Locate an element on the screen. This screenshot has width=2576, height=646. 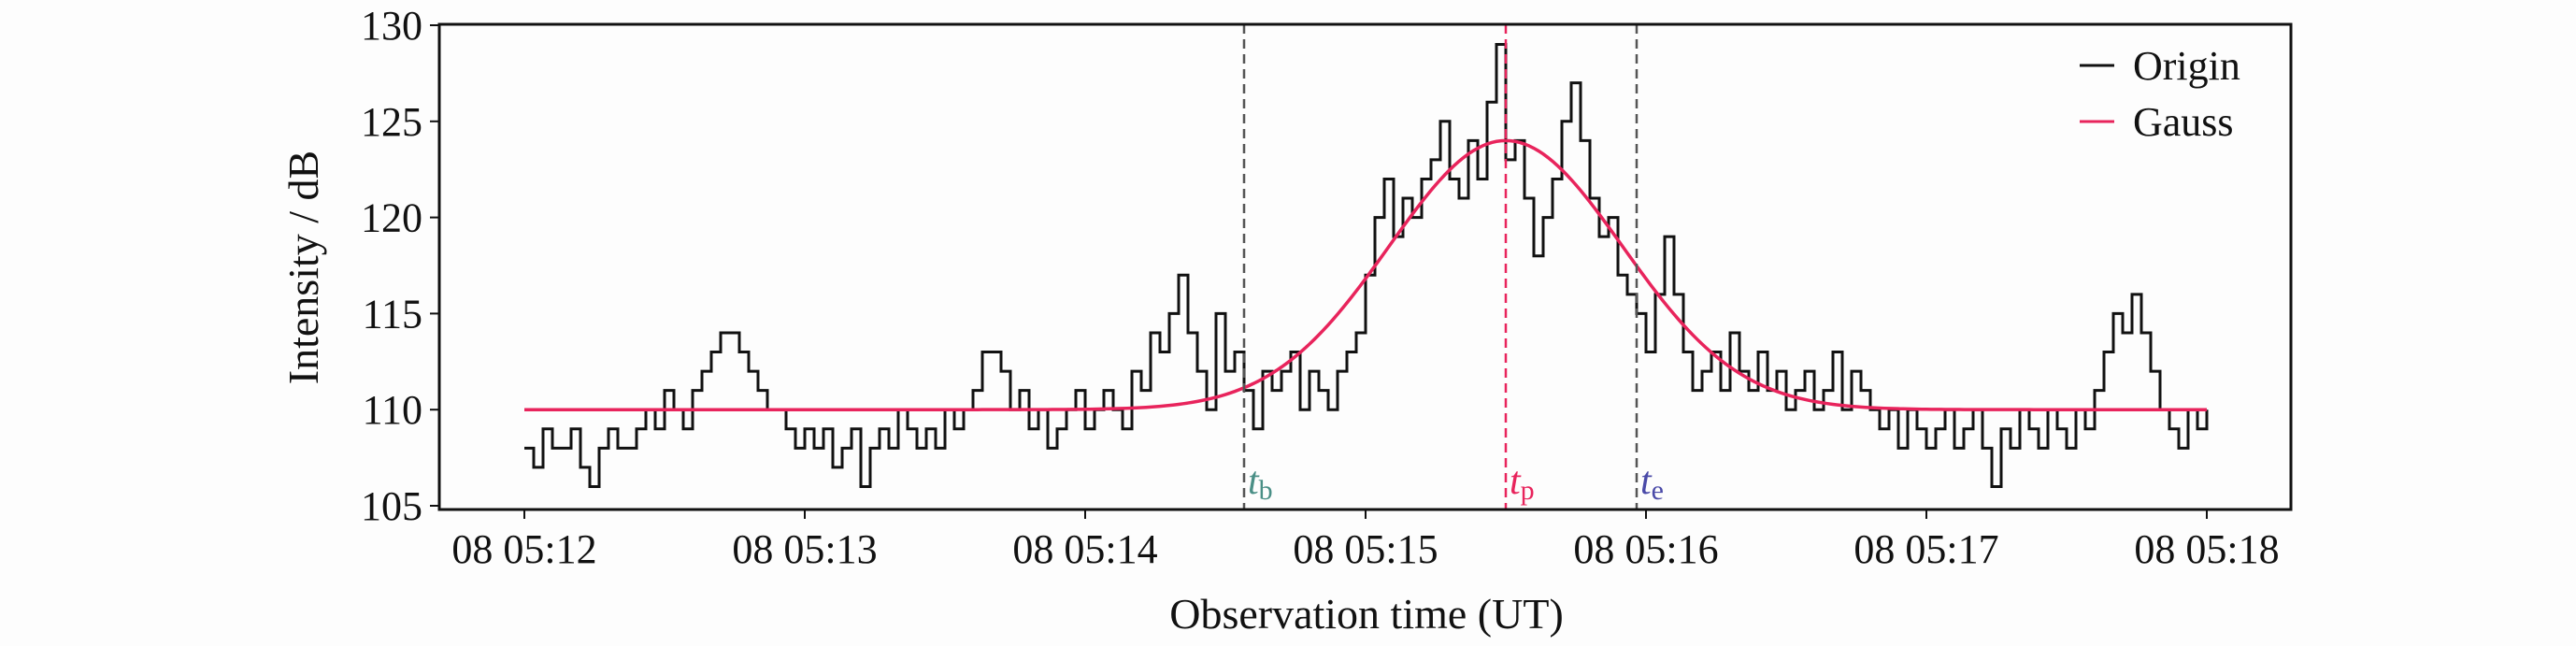
marker-subscript: e is located at coordinates (1658, 490).